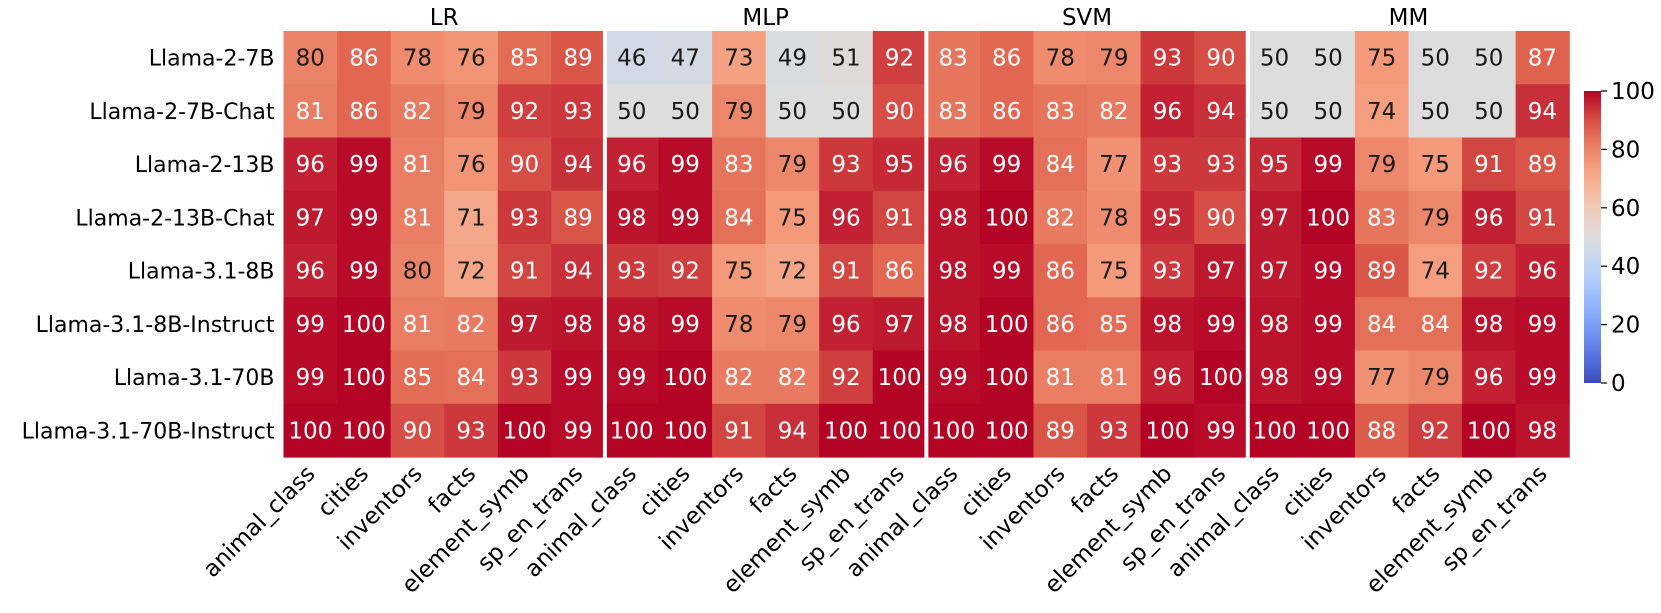  I want to click on cell-value: 97, so click(899, 325).